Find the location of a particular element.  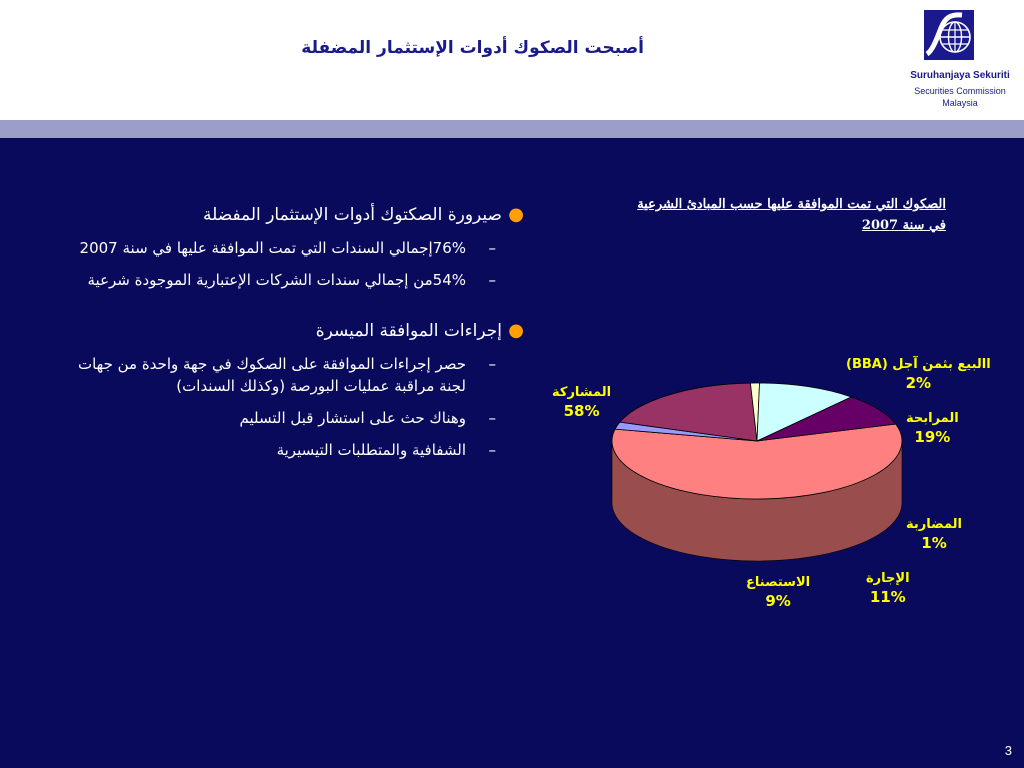

page-number: 3 is located at coordinates (1008, 750).